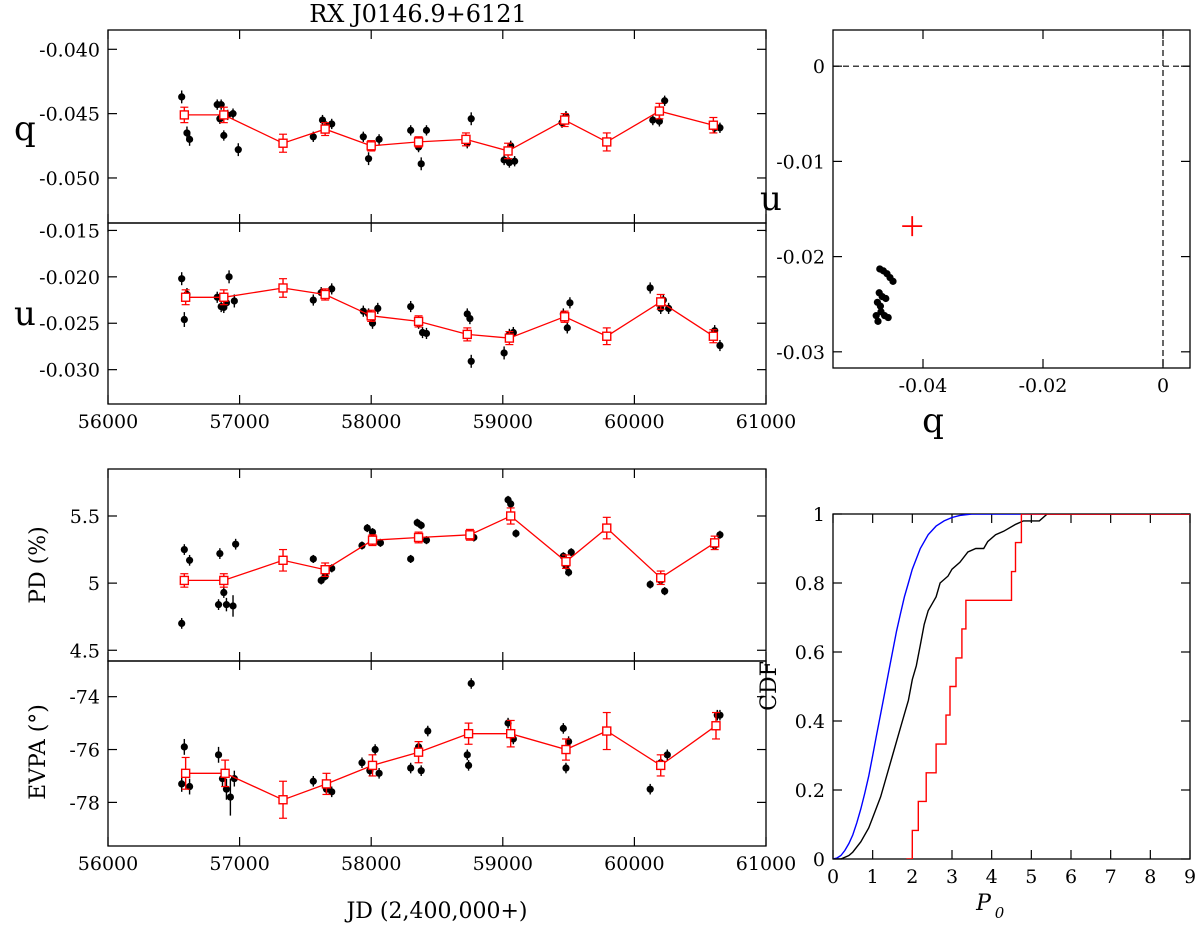 Image resolution: width=1200 pixels, height=934 pixels. What do you see at coordinates (69, 278) in the screenshot?
I see `y-tick-label: -0.020` at bounding box center [69, 278].